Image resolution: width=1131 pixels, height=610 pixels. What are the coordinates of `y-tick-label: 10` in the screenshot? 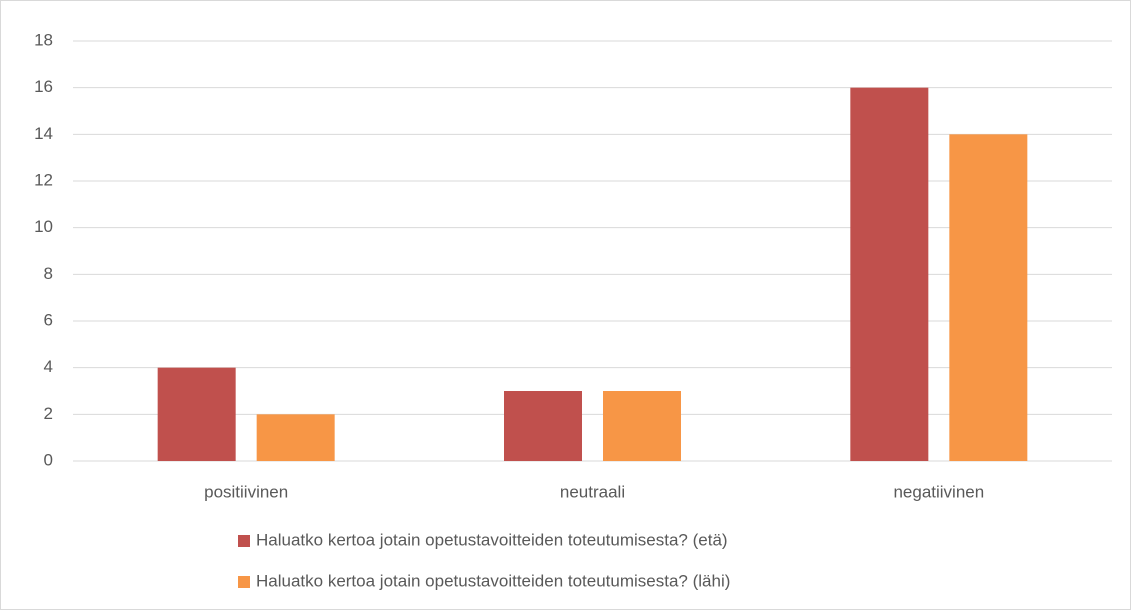 It's located at (43, 226).